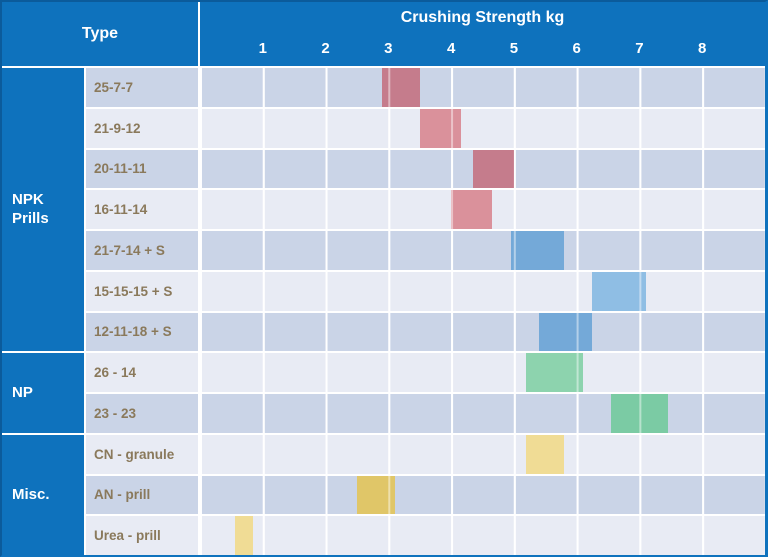 The image size is (768, 557). Describe the element at coordinates (702, 48) in the screenshot. I see `axis-tick: 8` at that location.